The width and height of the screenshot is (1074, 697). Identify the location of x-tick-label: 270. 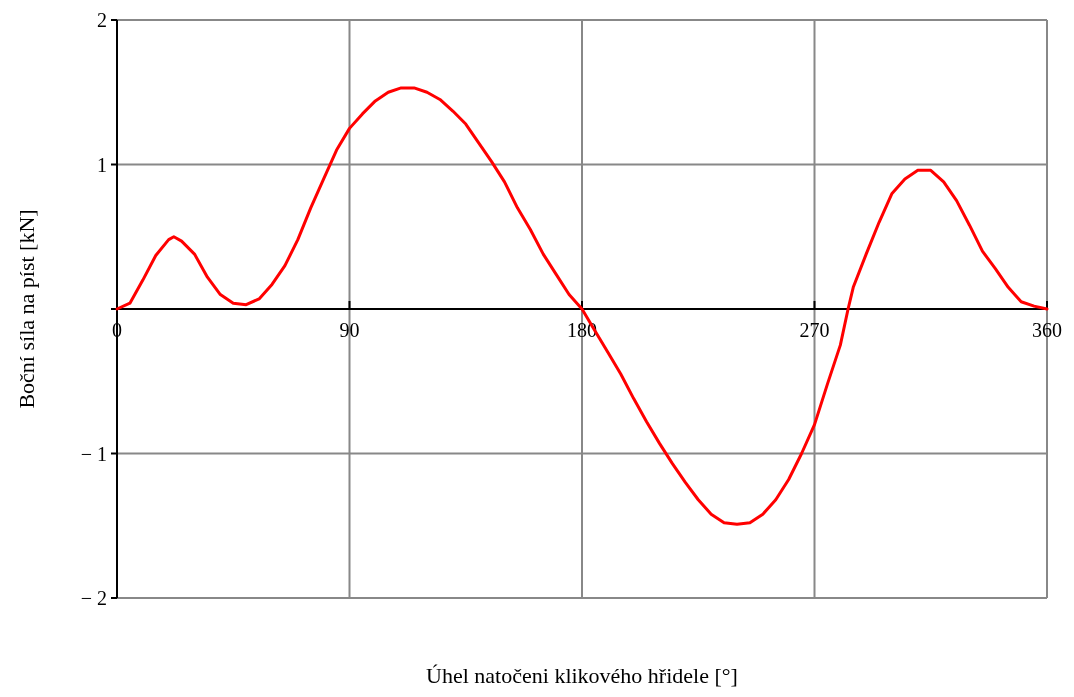
(814, 330).